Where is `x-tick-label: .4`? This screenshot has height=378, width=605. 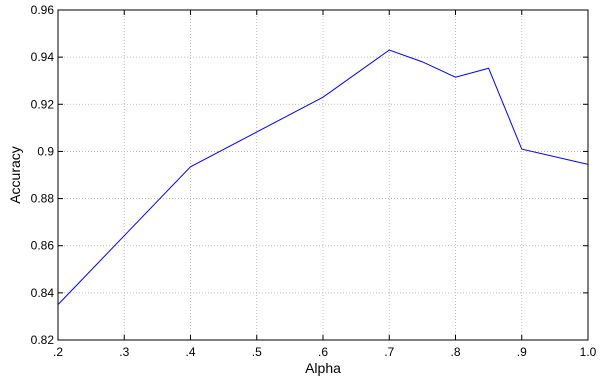
x-tick-label: .4 is located at coordinates (190, 352).